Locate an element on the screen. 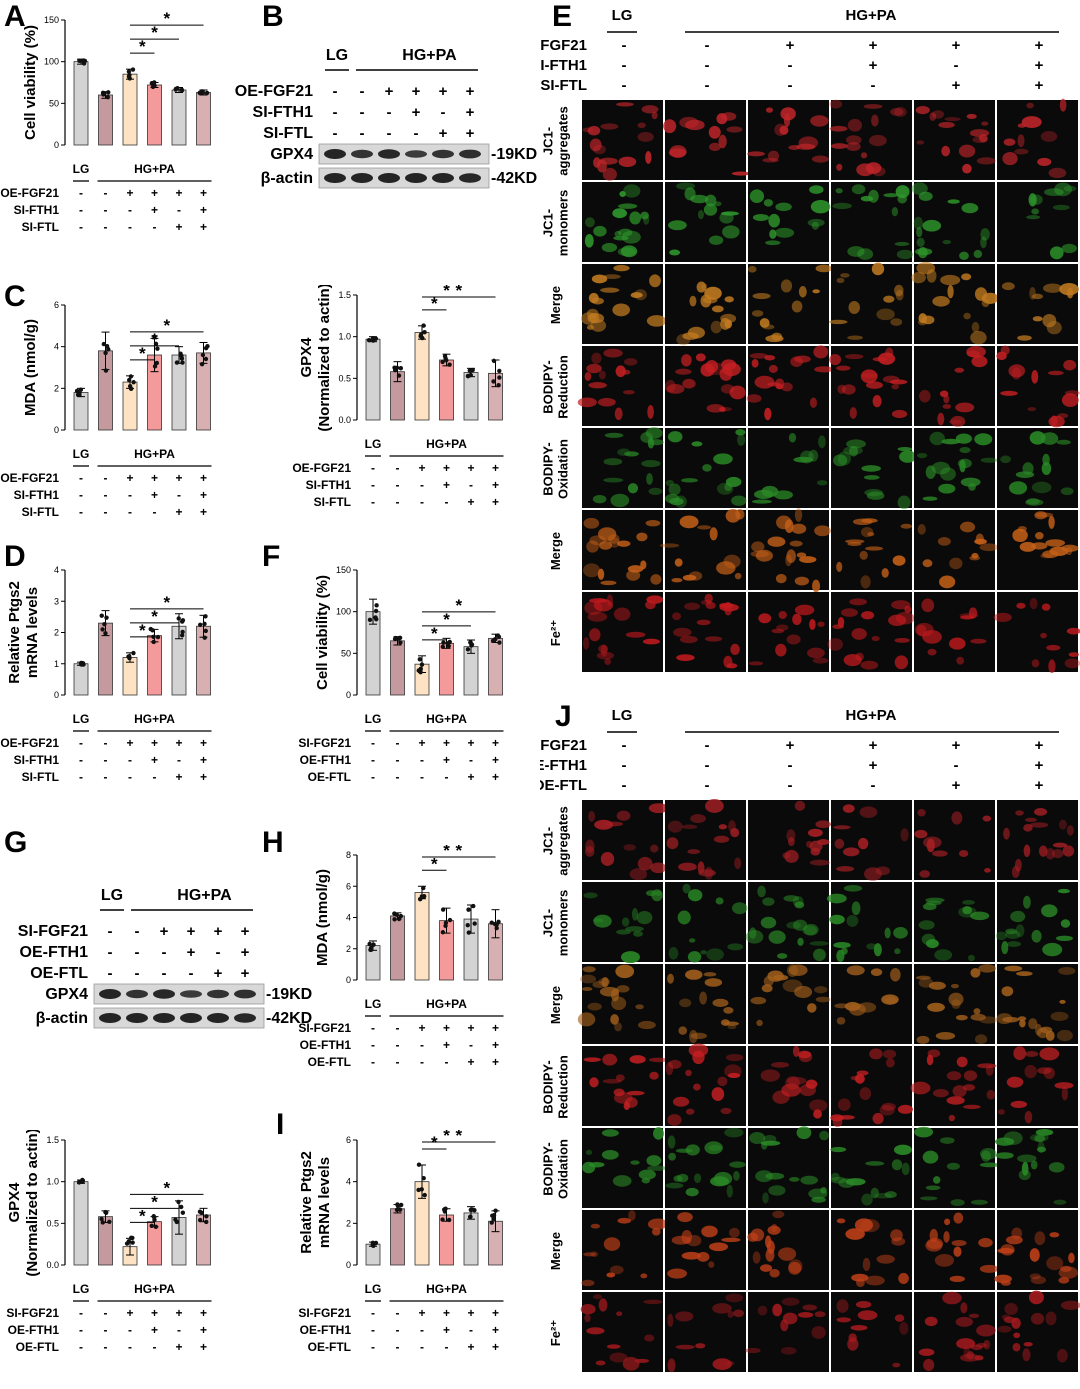  group-label-hgpa: HG+PA is located at coordinates (446, 719).